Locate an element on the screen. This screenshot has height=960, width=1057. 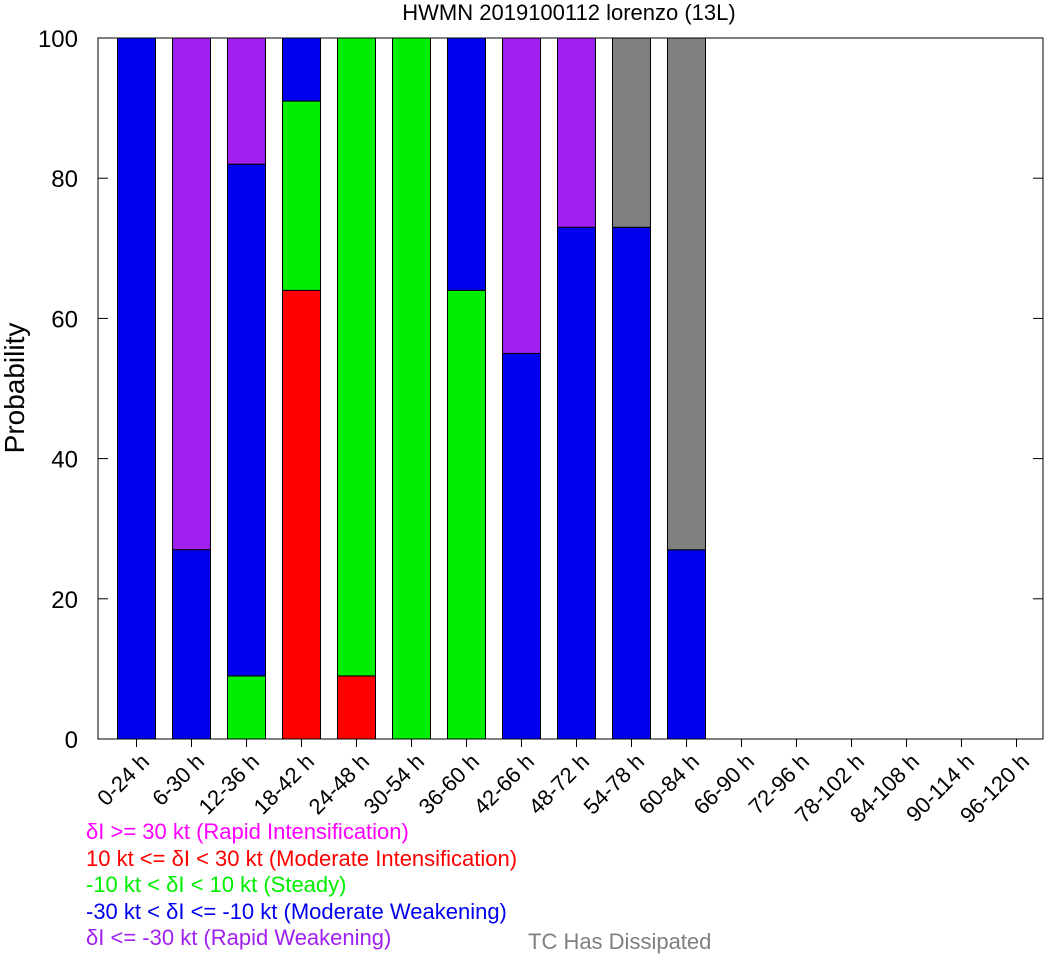
chart-title: HWMN 2019100112 lorenzo (13L) is located at coordinates (568, 12).